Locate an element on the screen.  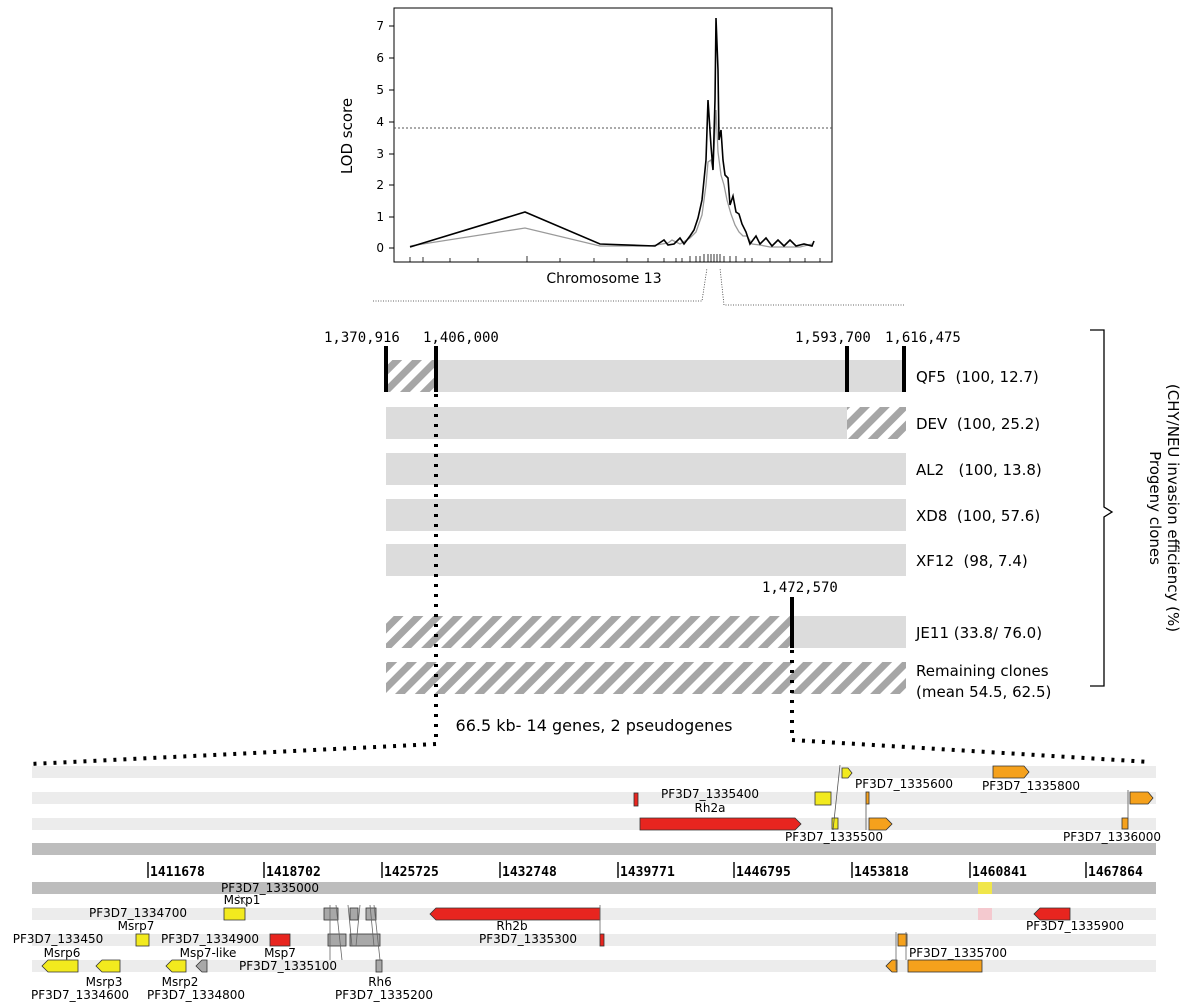
bracket-label-line2: (CHY/NEU invasion efficiency (%) is located at coordinates (1173, 508).